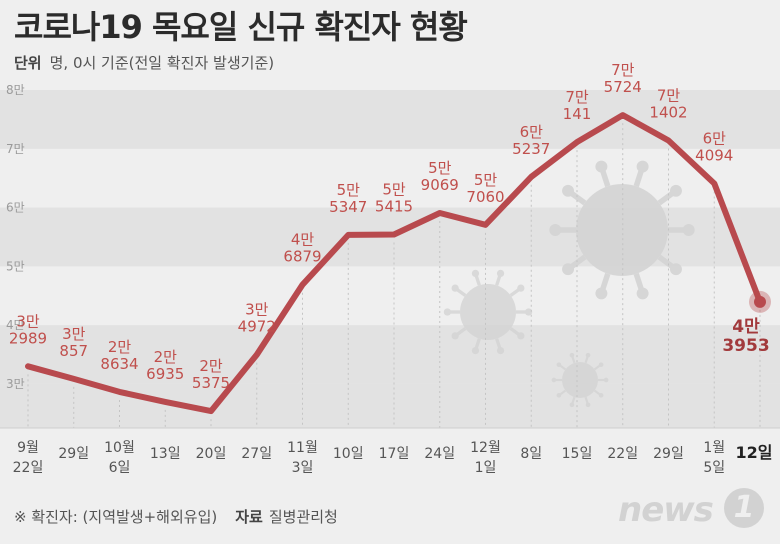 Image resolution: width=780 pixels, height=544 pixels. I want to click on x-tick-label: 17일, so click(394, 454).